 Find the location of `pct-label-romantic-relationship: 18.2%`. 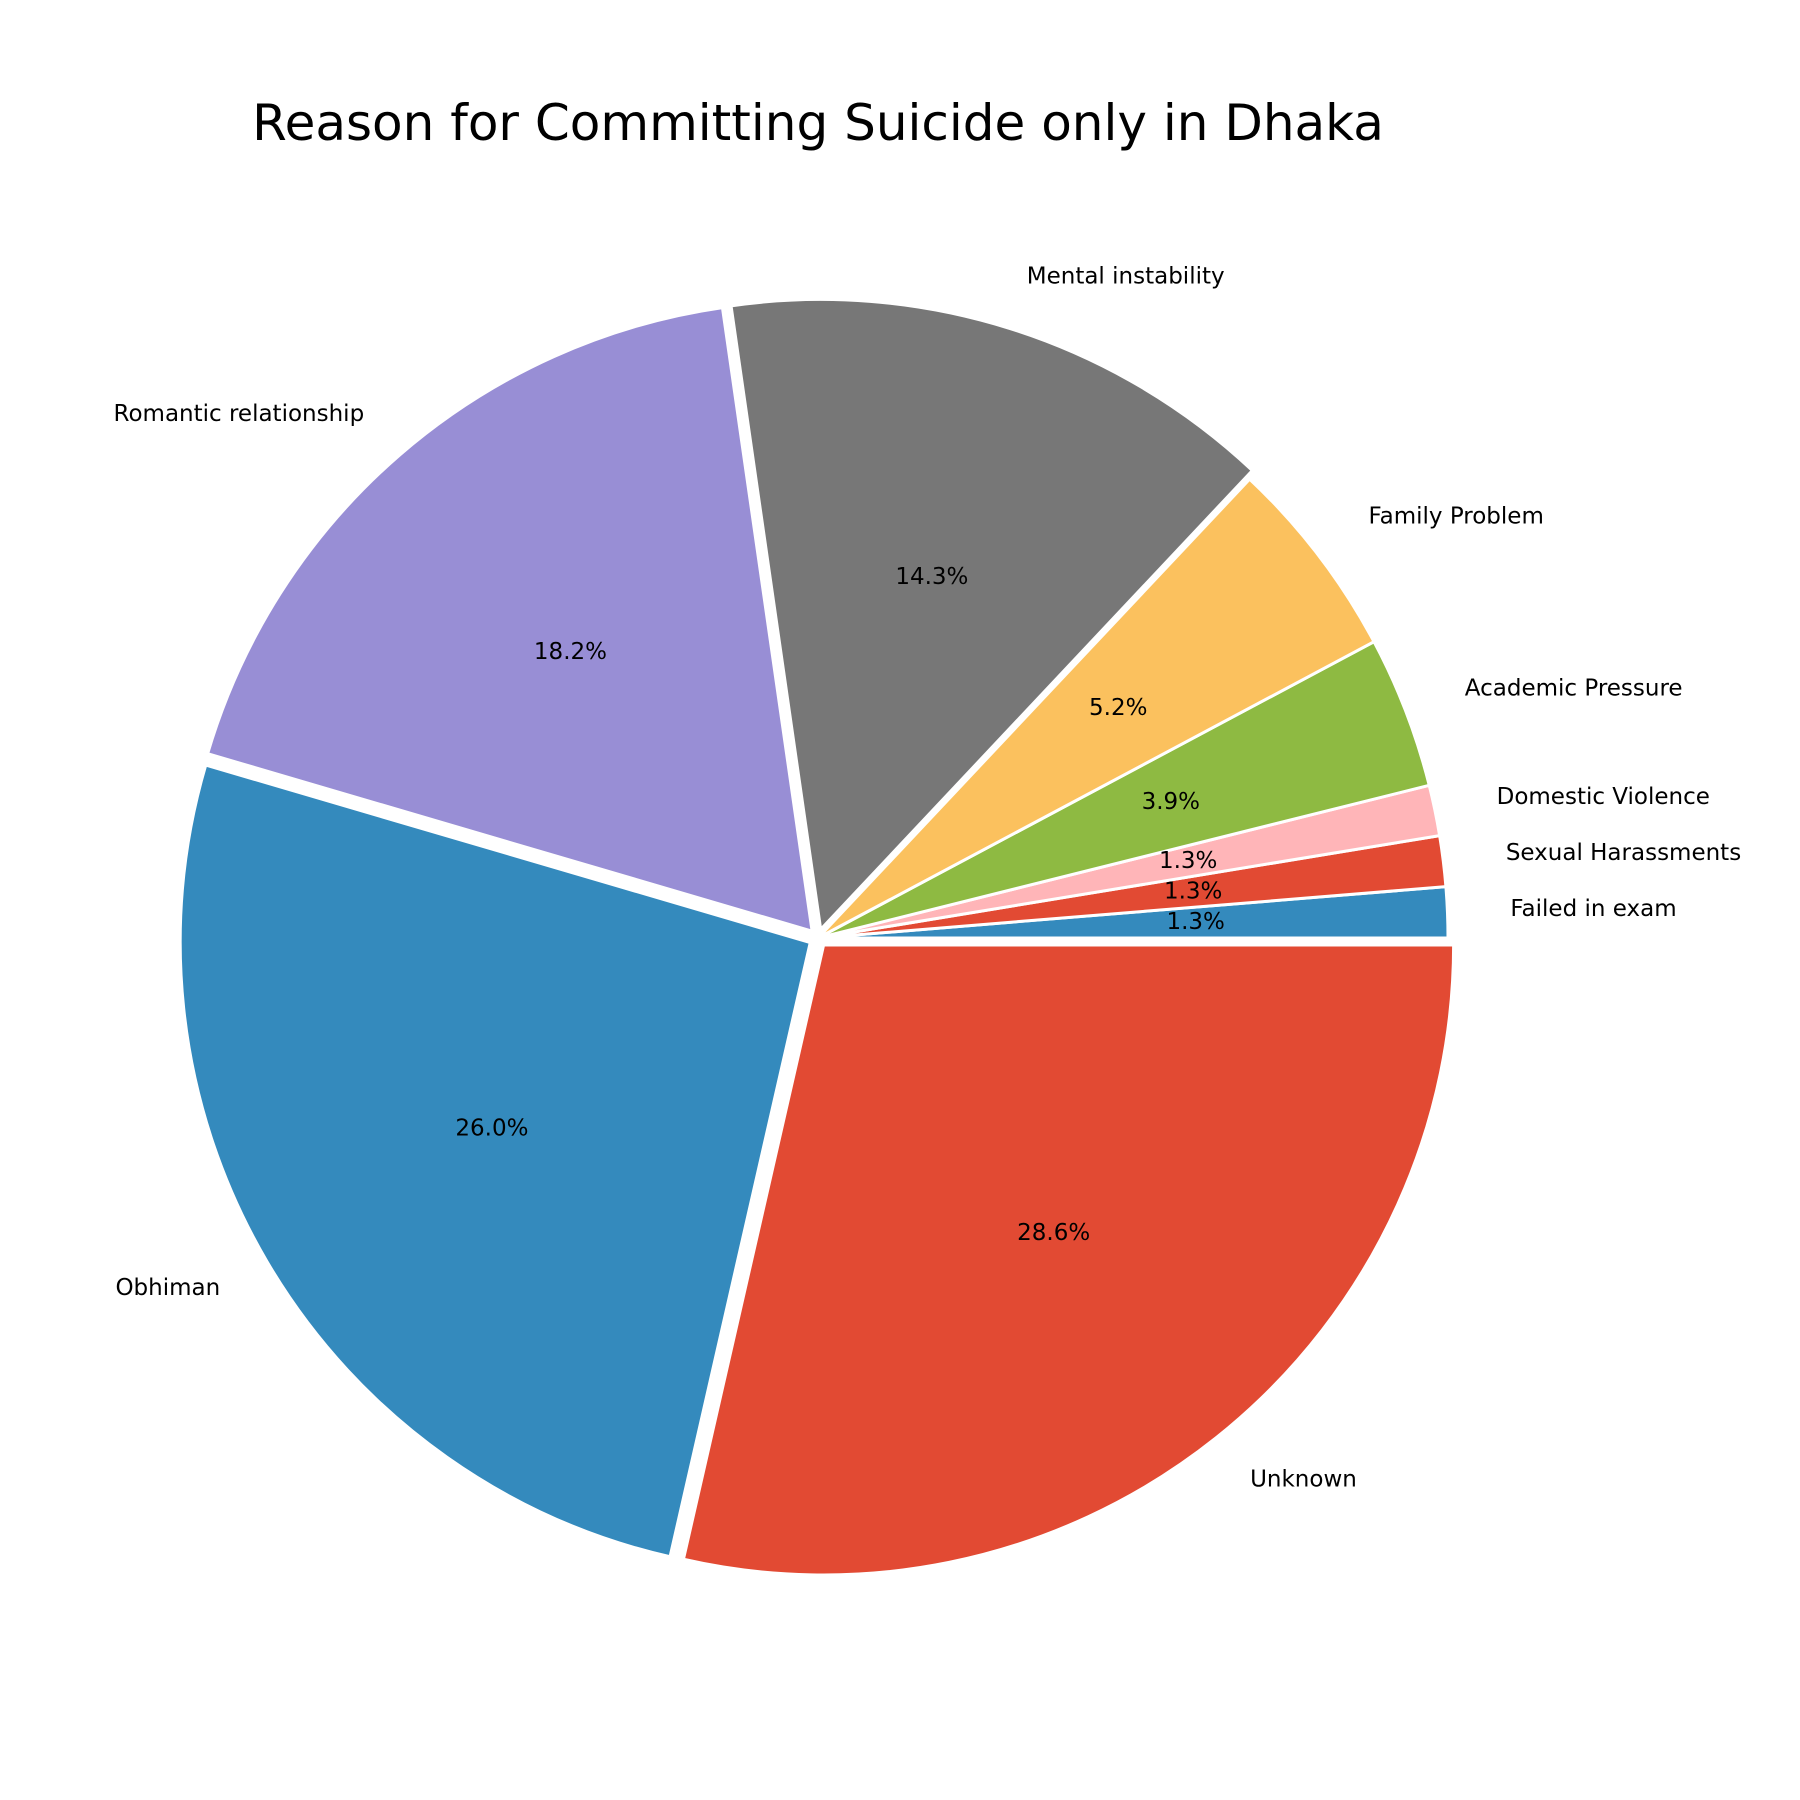

pct-label-romantic-relationship: 18.2% is located at coordinates (570, 652).